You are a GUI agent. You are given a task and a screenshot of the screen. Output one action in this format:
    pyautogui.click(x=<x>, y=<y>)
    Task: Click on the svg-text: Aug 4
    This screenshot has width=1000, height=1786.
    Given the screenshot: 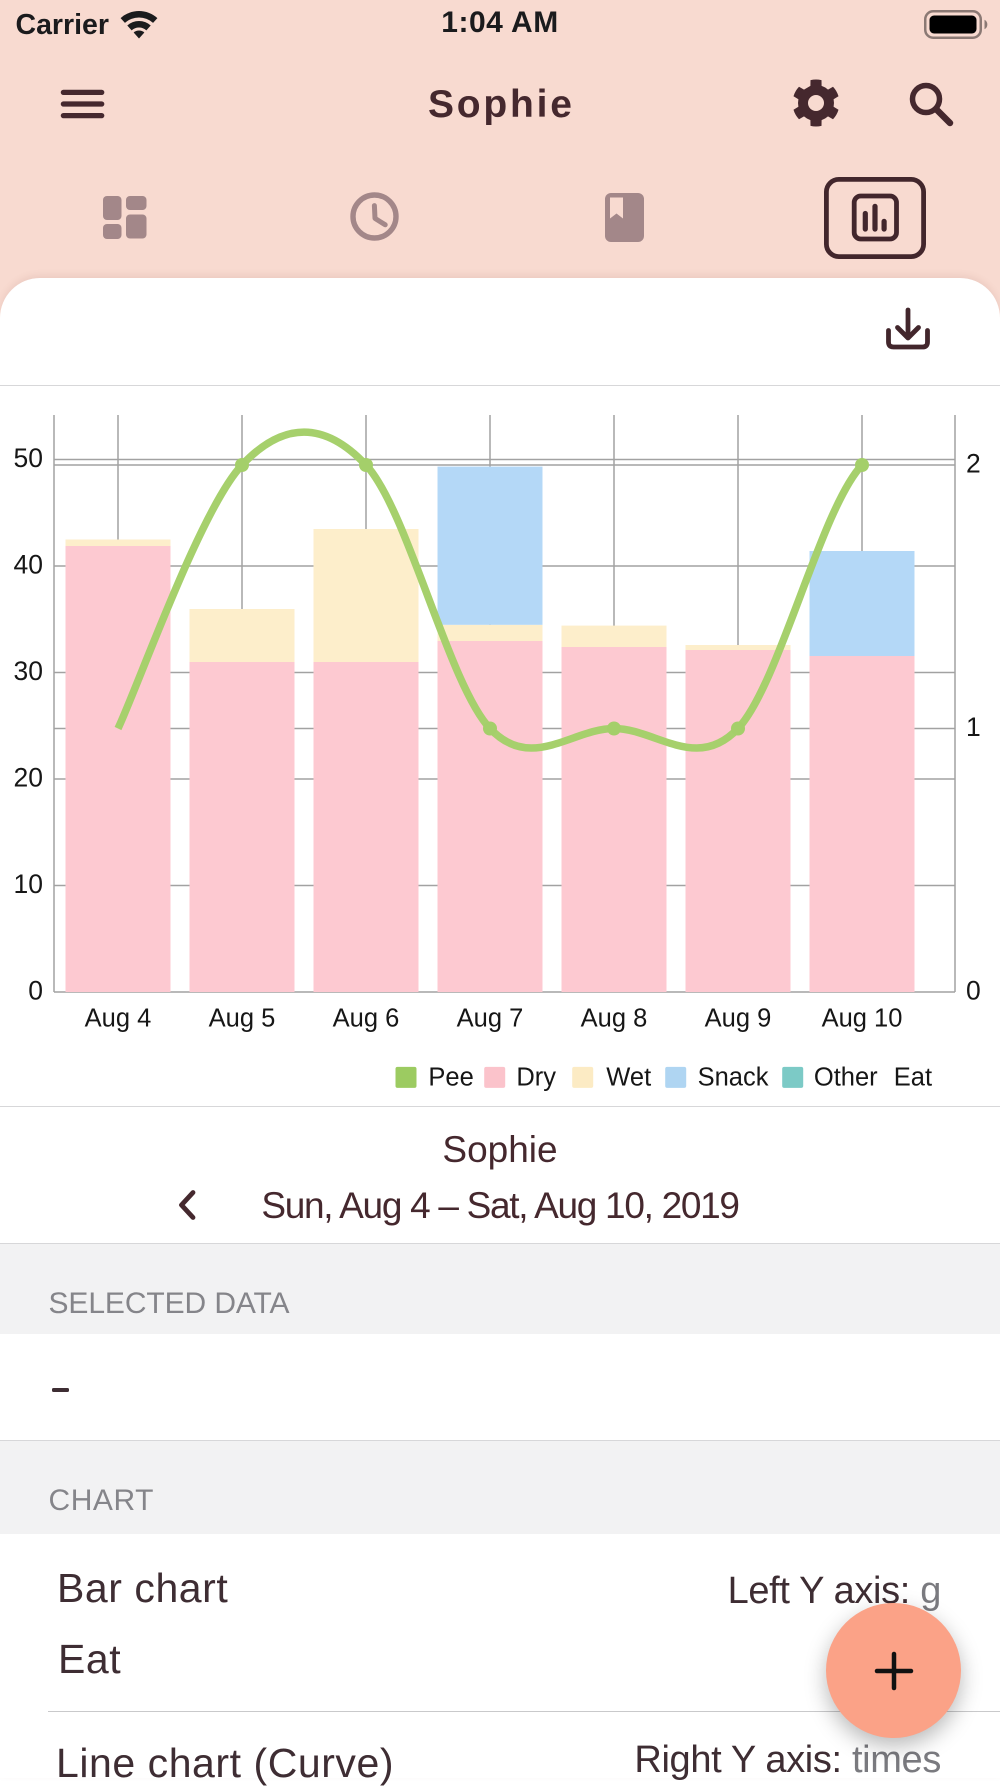 What is the action you would take?
    pyautogui.click(x=118, y=1018)
    